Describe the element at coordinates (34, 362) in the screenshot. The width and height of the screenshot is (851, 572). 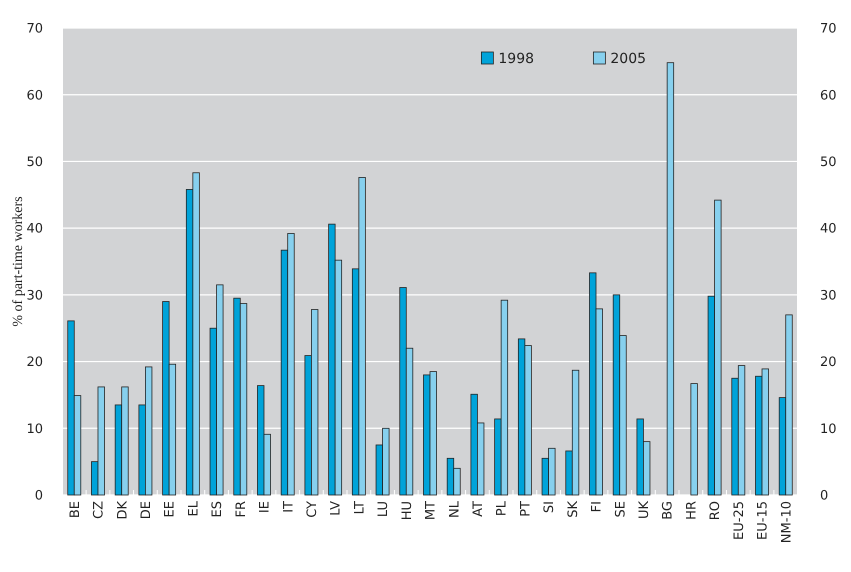
I see `y-tick-label: 20` at that location.